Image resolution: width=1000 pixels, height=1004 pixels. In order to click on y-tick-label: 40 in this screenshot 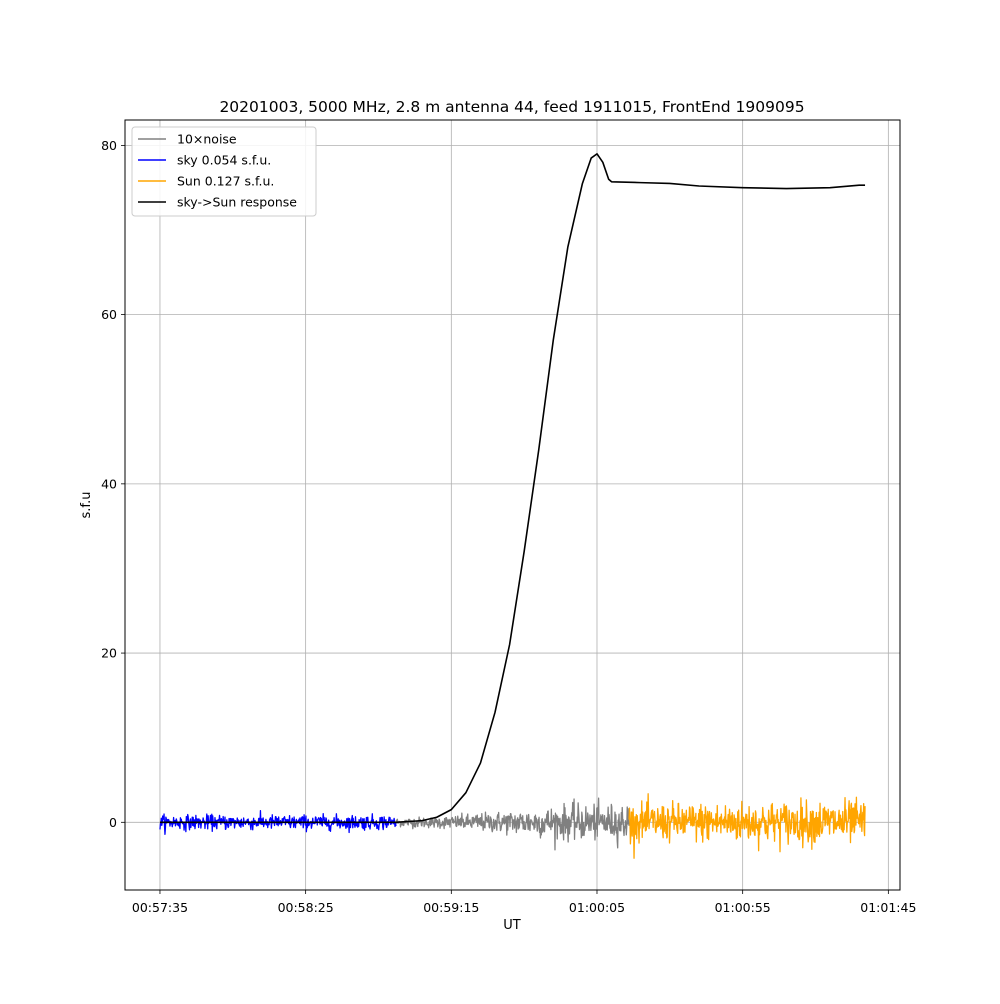, I will do `click(109, 483)`.